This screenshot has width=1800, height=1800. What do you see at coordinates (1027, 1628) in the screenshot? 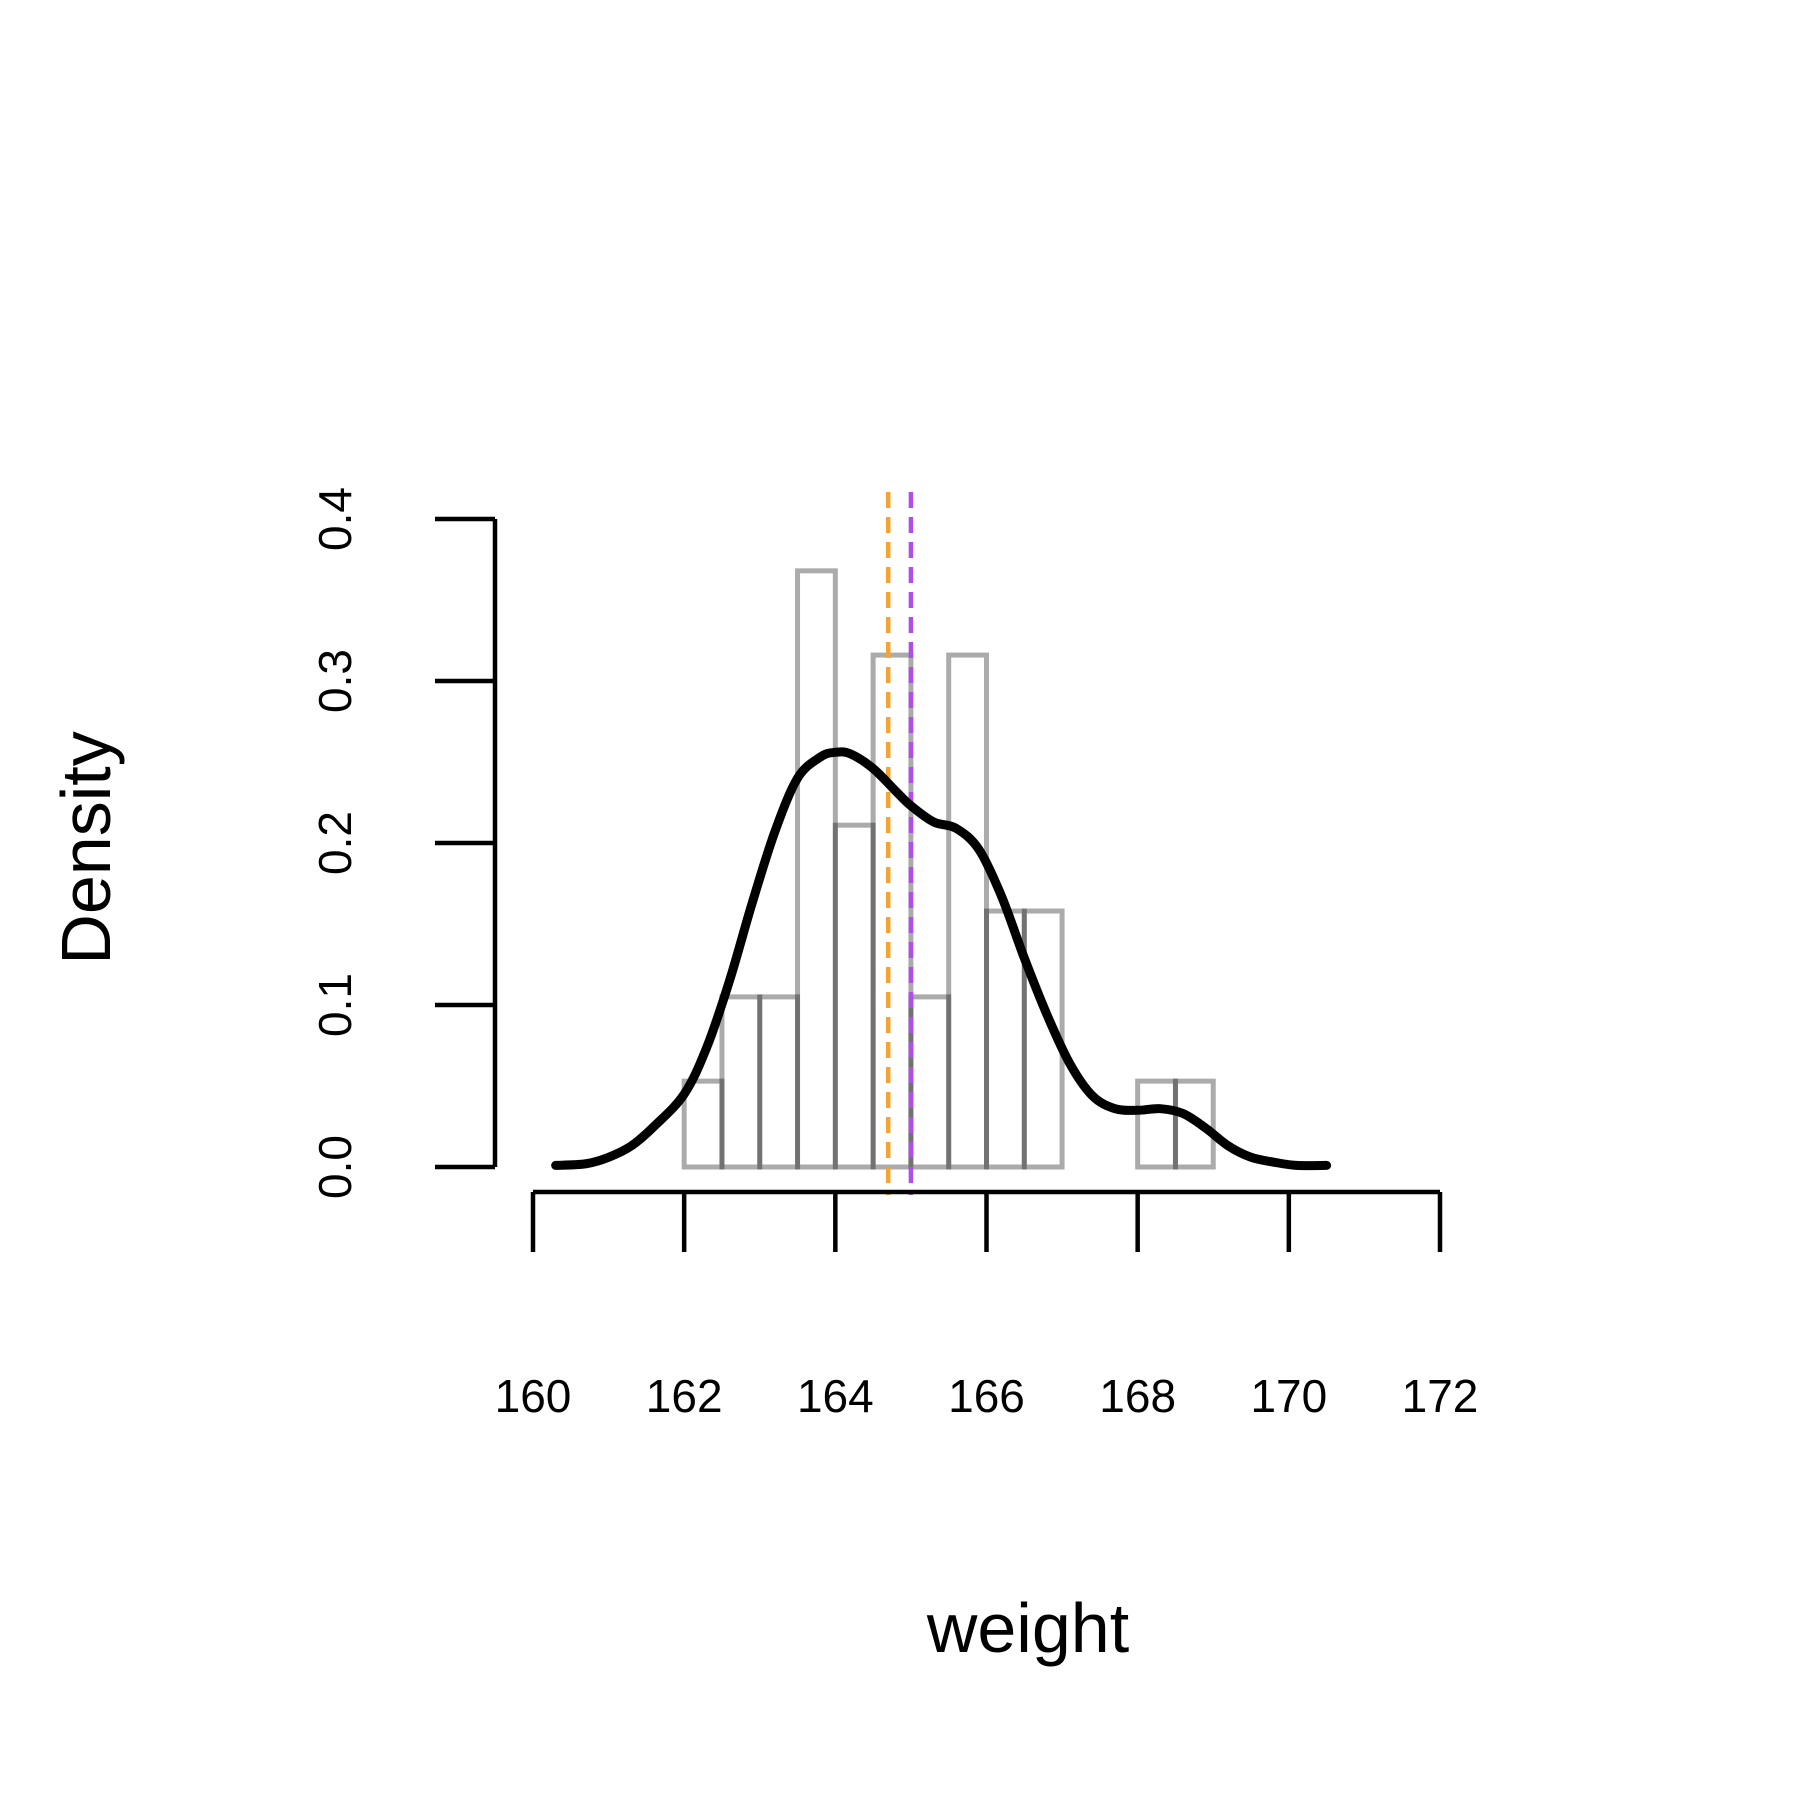
I see `x-axis-label: weight` at bounding box center [1027, 1628].